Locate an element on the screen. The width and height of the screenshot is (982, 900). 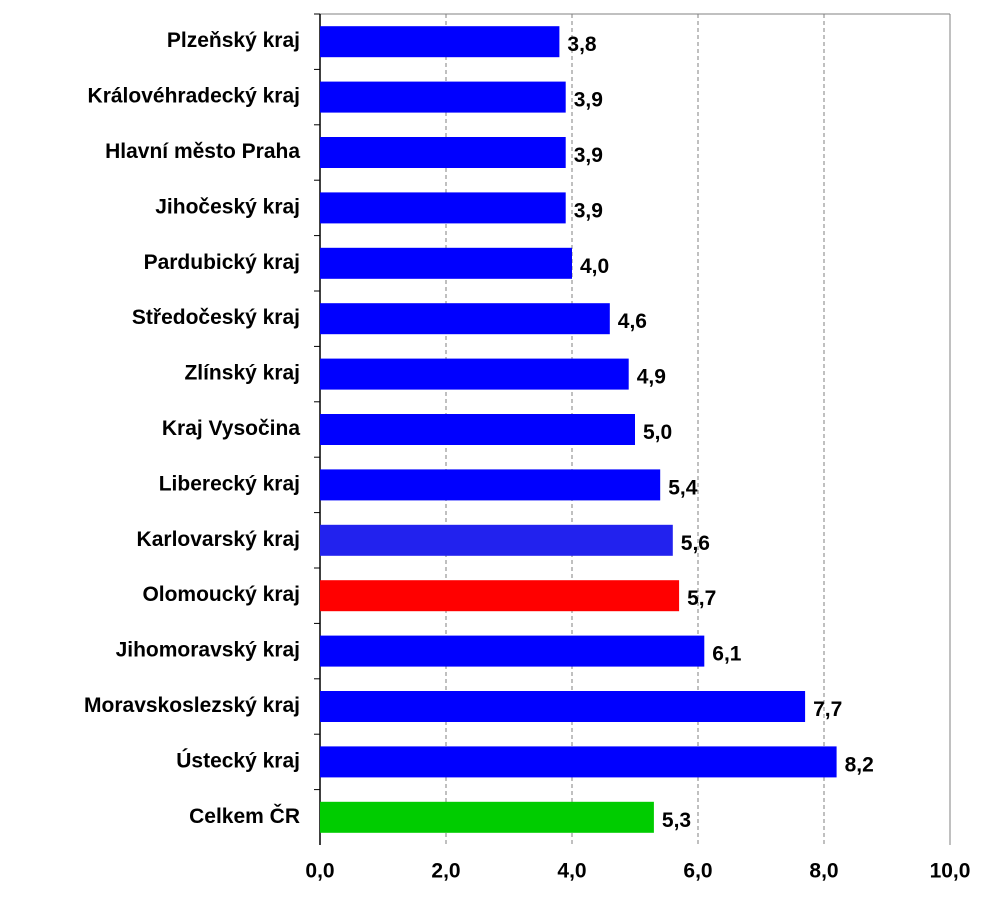
y-tick-label: Jihomoravský kraj is located at coordinates (208, 650).